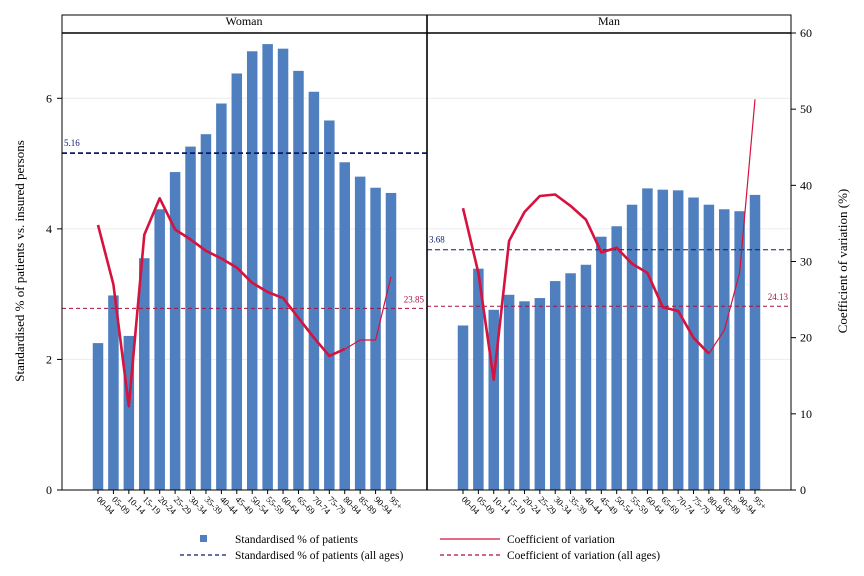  I want to click on panel-title-woman: Woman, so click(243, 21).